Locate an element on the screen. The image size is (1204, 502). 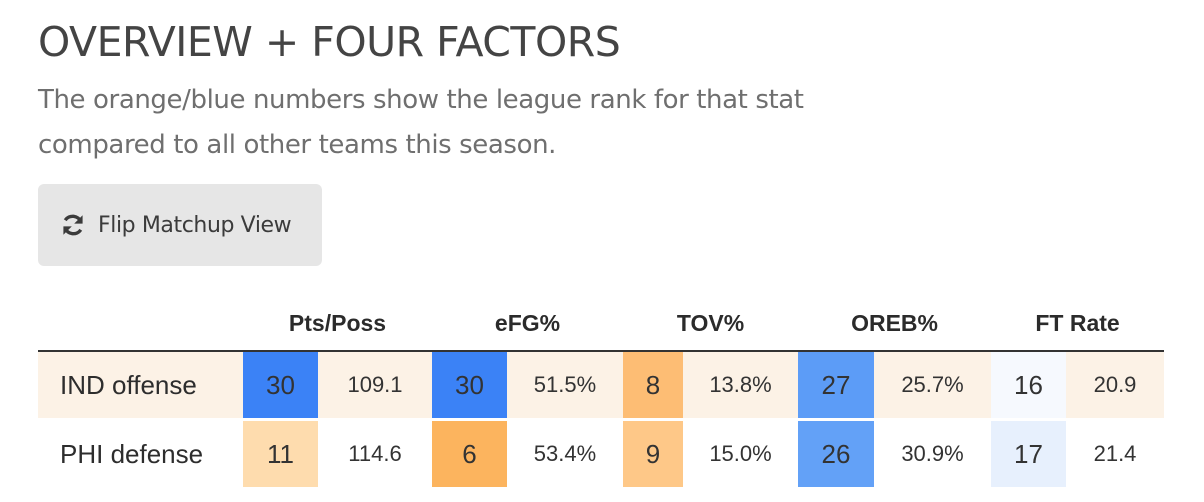
value-cell: 53.4% is located at coordinates (565, 453).